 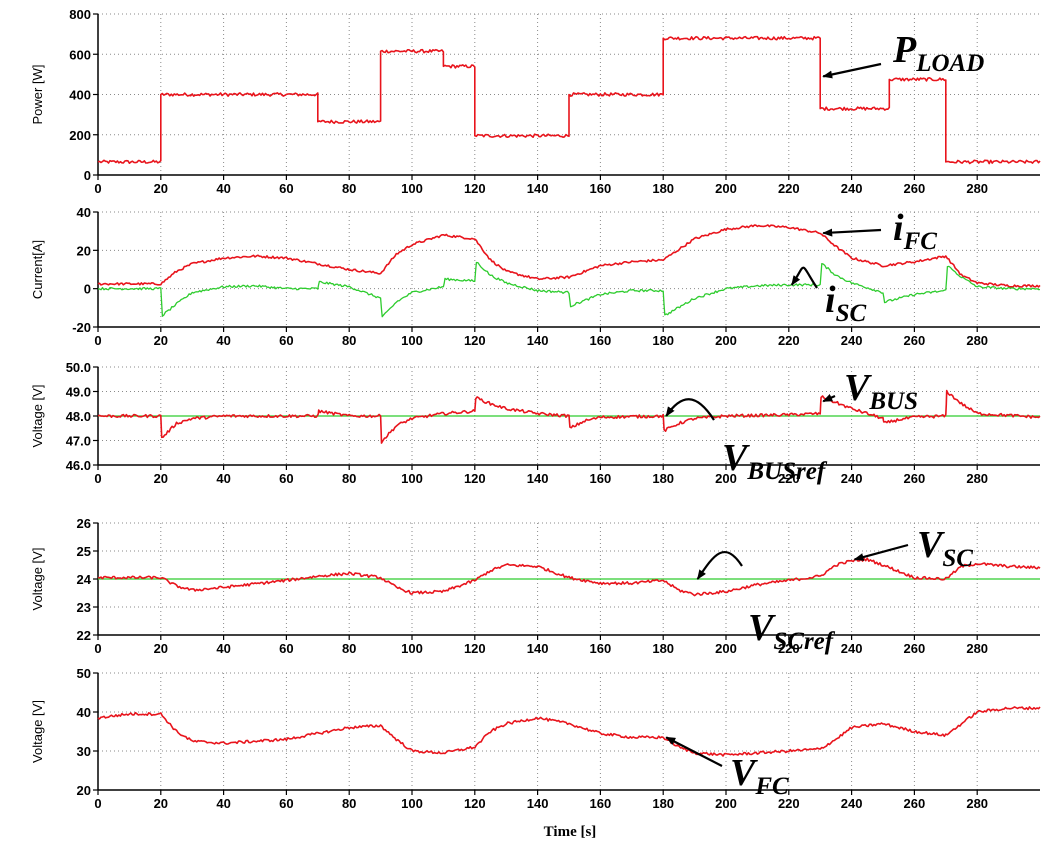 I want to click on y-tick-label: 30, so click(x=84, y=751).